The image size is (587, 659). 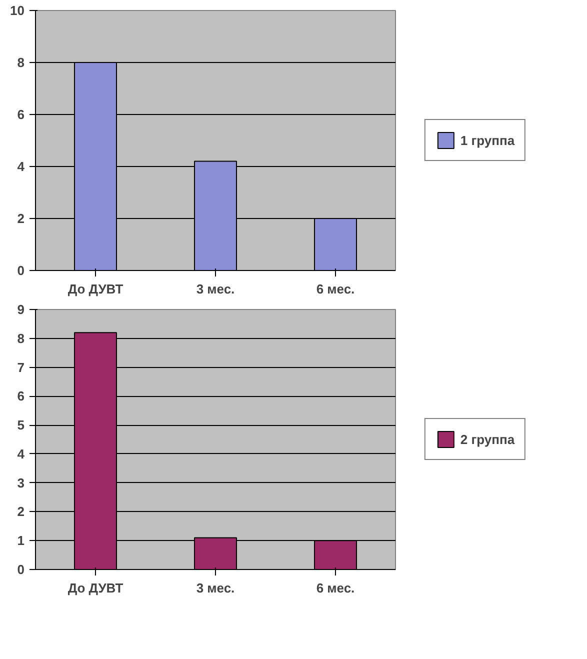 I want to click on y-tick-label: 10, so click(x=17, y=10).